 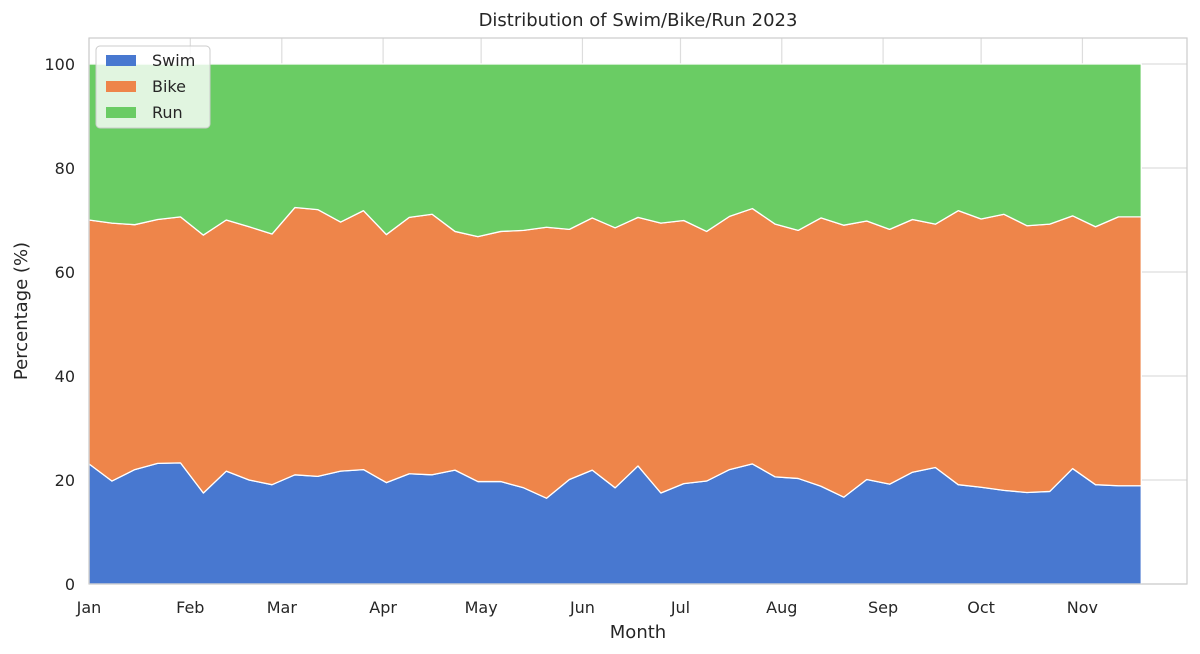 What do you see at coordinates (582, 607) in the screenshot?
I see `x-tick-label: Jun` at bounding box center [582, 607].